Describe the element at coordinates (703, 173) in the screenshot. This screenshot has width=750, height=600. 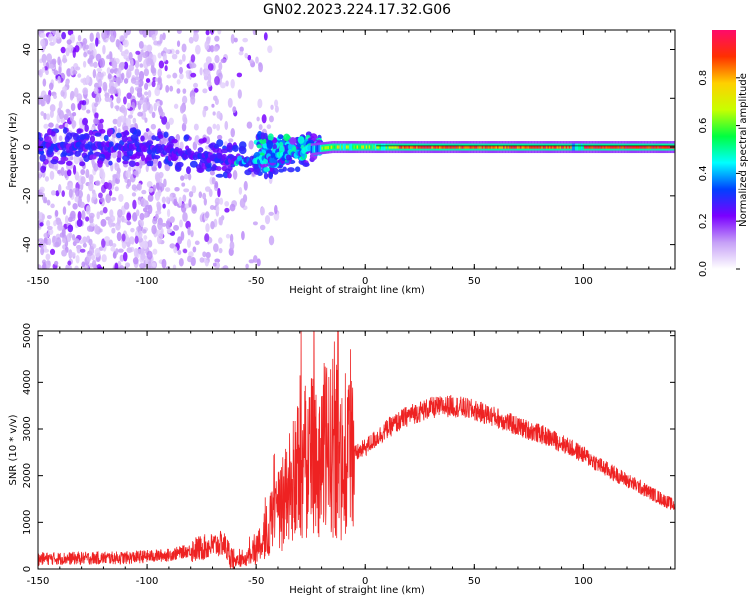
I see `colorbar-tick-label: 0.4` at that location.